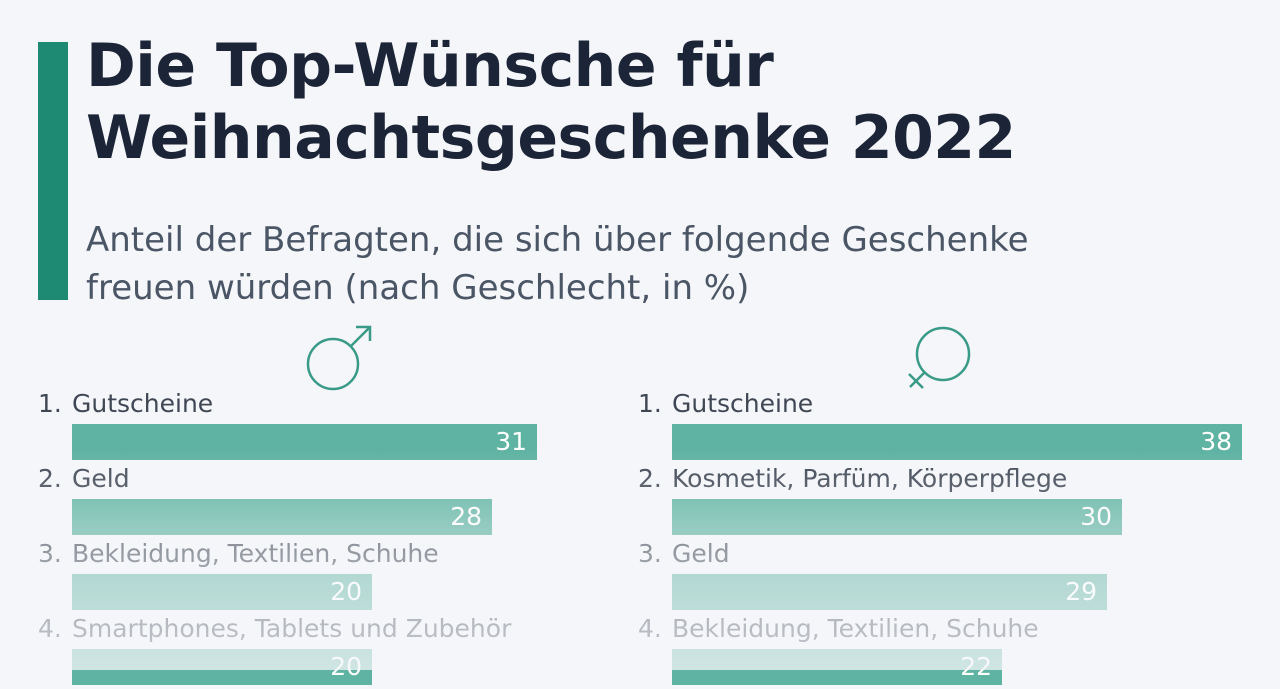 The image size is (1280, 689). What do you see at coordinates (430, 66) in the screenshot?
I see `chart-title-line-1: Die Top-Wünsche für` at bounding box center [430, 66].